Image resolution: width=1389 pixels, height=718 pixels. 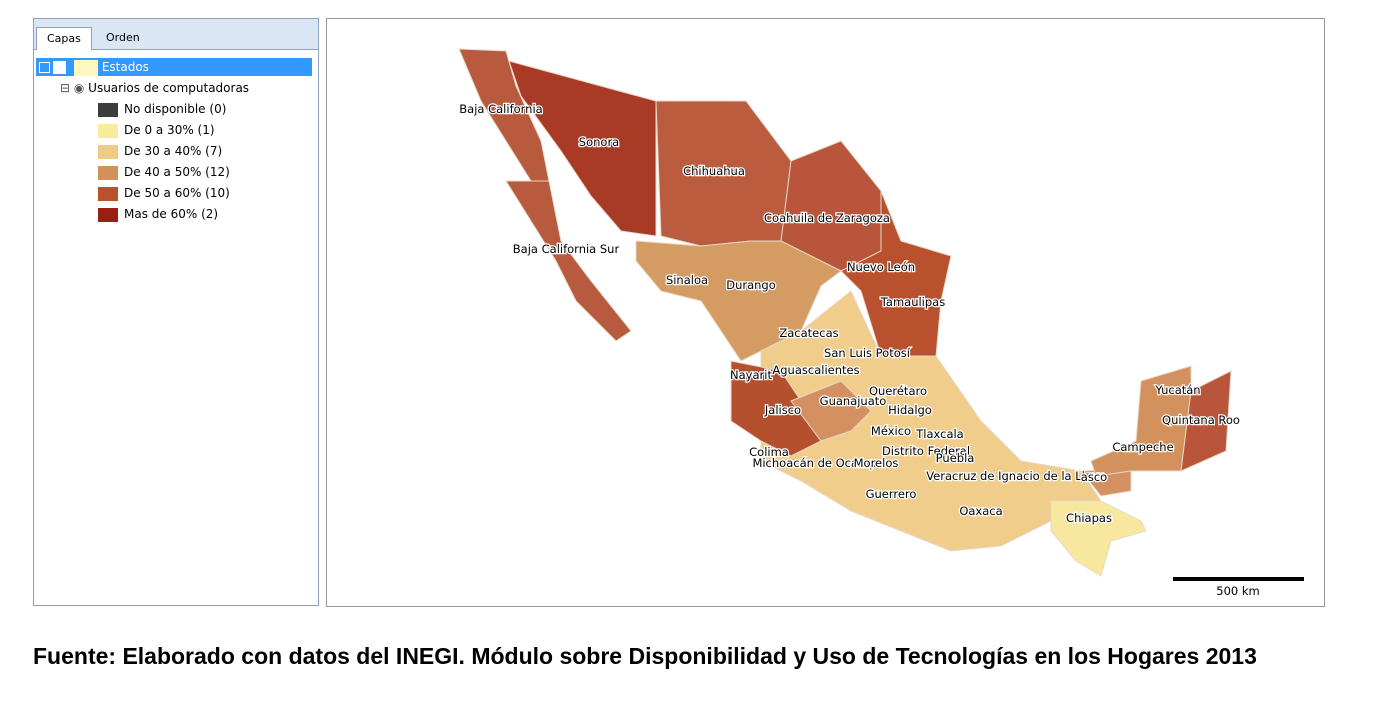 I want to click on state-label: Colima, so click(x=769, y=452).